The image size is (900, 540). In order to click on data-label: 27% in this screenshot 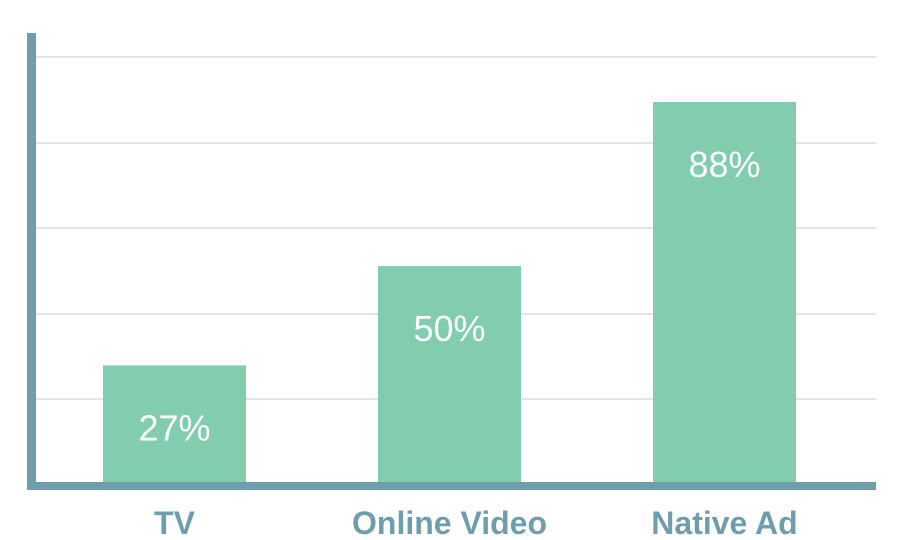, I will do `click(174, 427)`.